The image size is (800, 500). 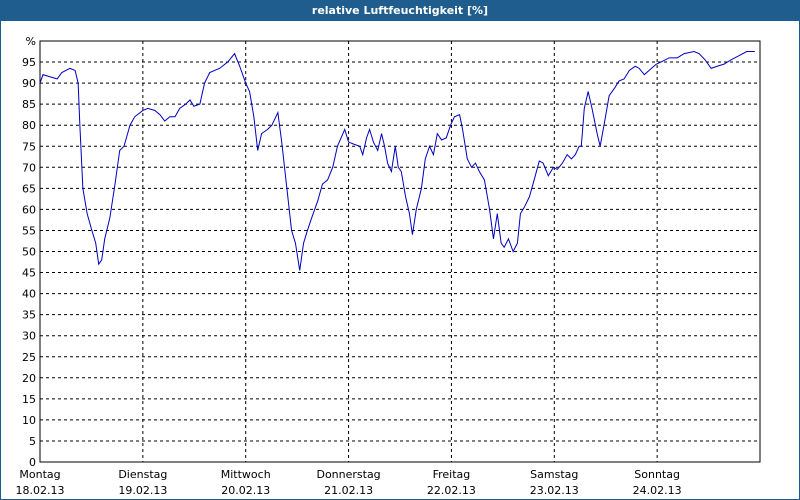 I want to click on y-tick-label: 60, so click(x=29, y=209).